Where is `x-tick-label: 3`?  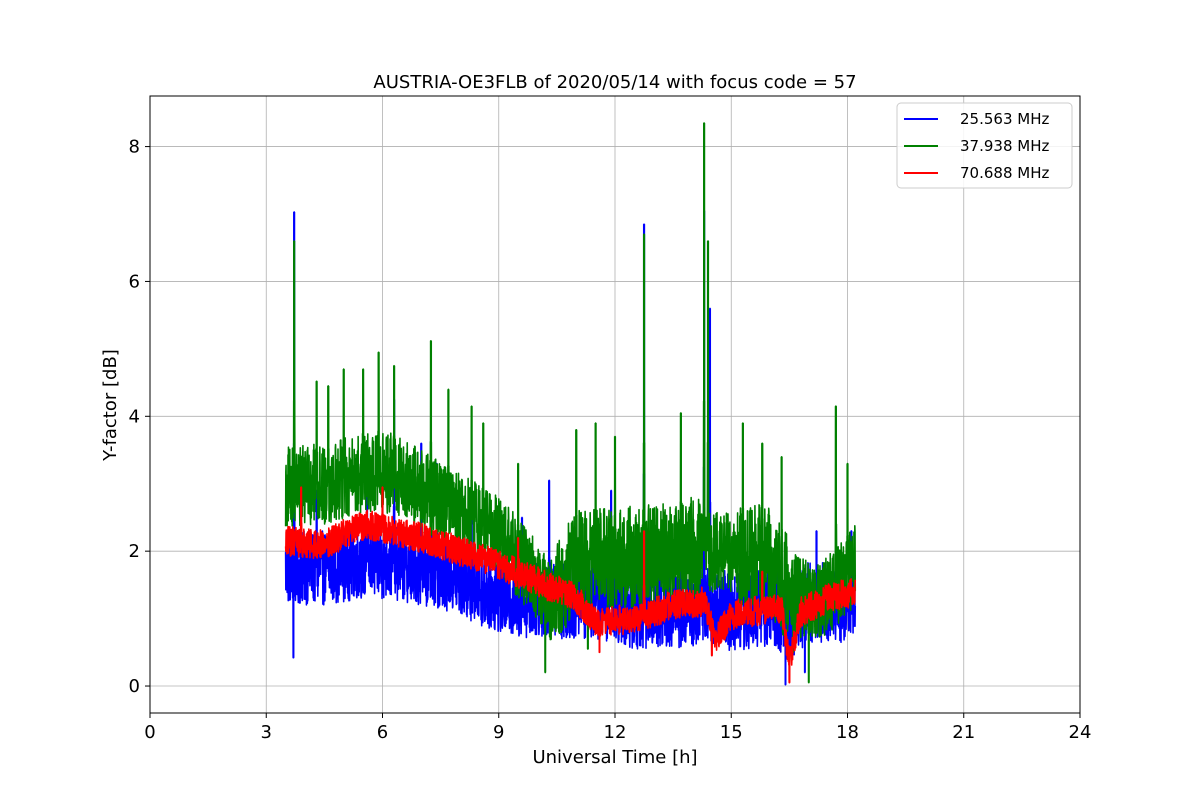 x-tick-label: 3 is located at coordinates (266, 732).